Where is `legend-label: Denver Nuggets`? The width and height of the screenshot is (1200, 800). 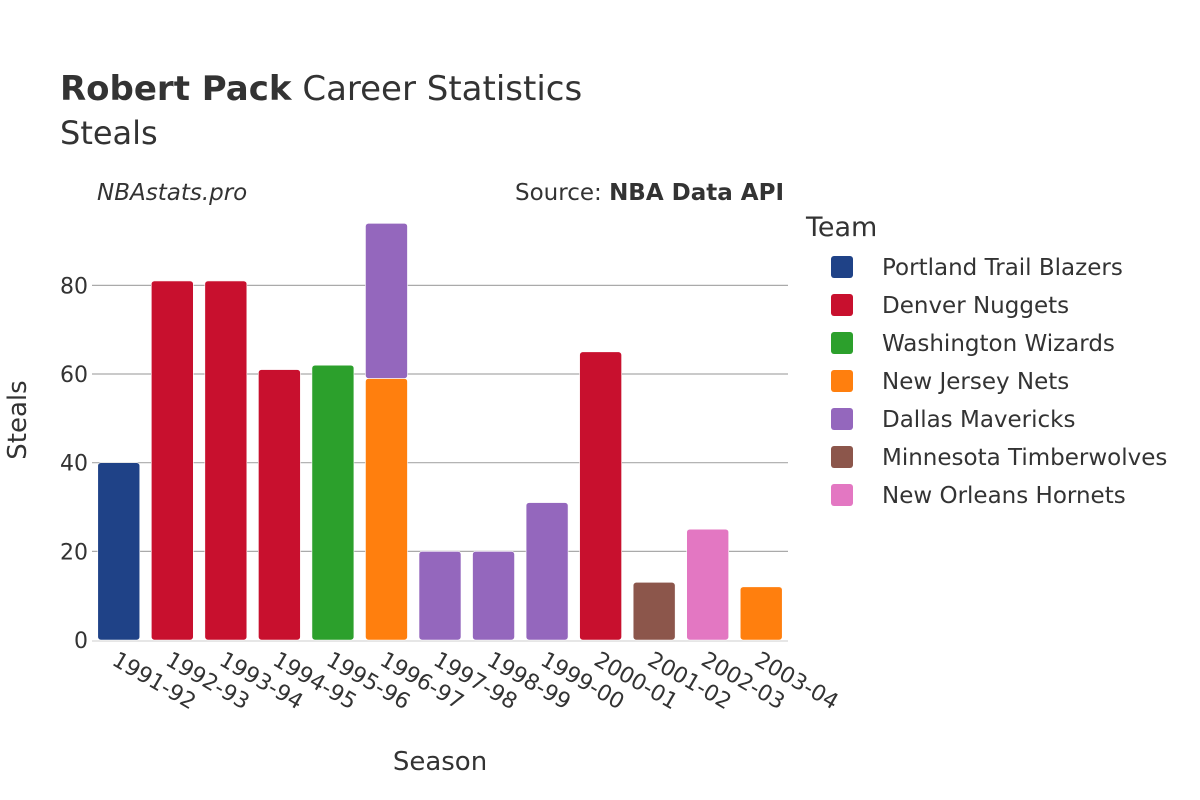 legend-label: Denver Nuggets is located at coordinates (975, 306).